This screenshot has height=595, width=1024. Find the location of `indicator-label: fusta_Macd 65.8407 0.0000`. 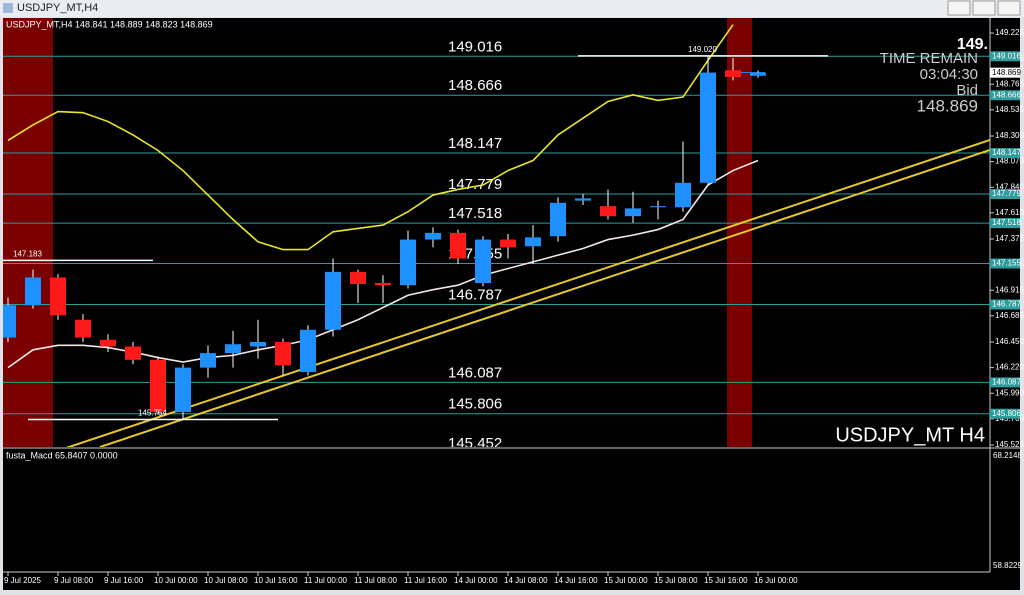

indicator-label: fusta_Macd 65.8407 0.0000 is located at coordinates (62, 455).